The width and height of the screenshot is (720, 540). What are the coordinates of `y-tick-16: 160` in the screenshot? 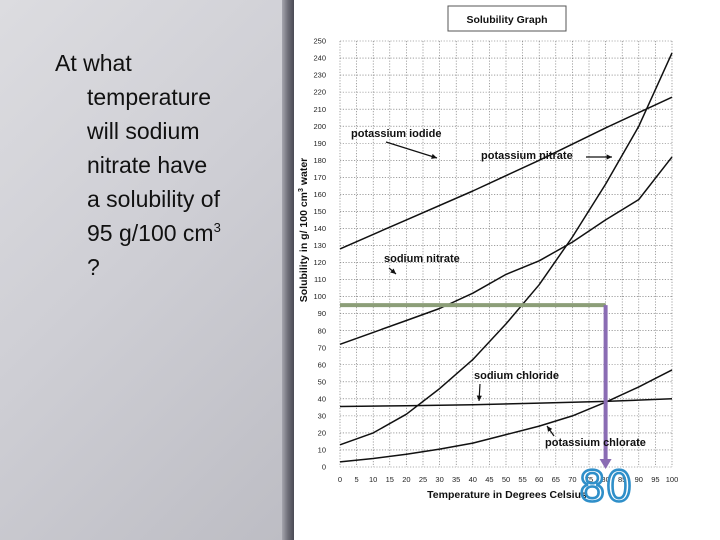 It's located at (319, 194).